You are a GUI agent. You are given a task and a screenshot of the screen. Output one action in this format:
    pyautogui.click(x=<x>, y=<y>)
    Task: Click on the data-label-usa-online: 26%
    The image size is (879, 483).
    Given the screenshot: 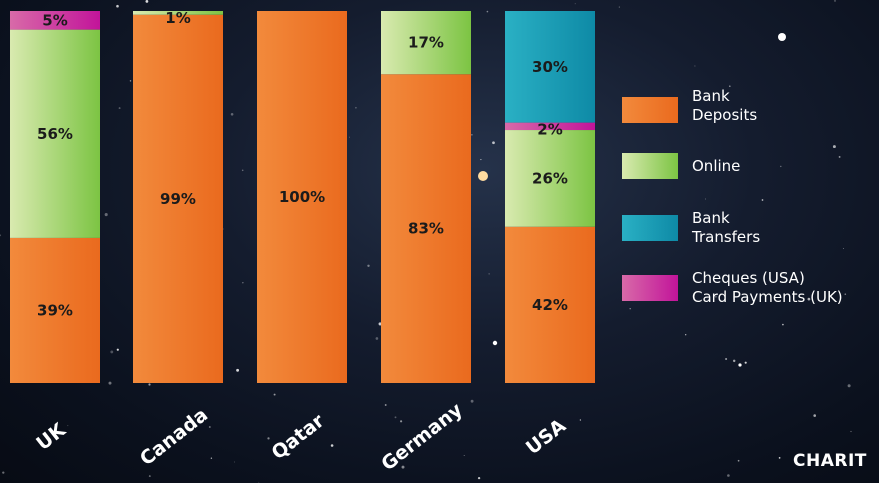 What is the action you would take?
    pyautogui.click(x=550, y=178)
    